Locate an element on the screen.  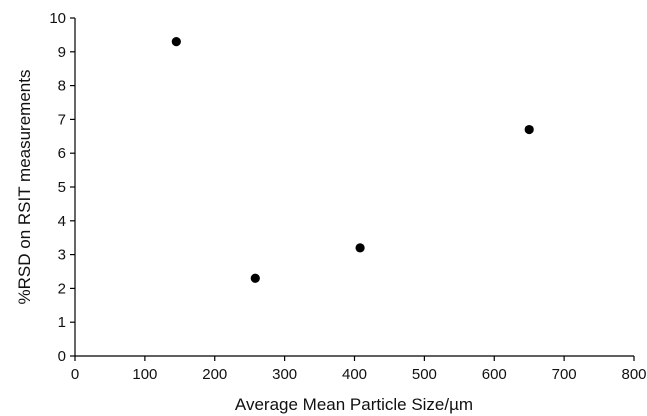
x-tick-label: 300 is located at coordinates (284, 374).